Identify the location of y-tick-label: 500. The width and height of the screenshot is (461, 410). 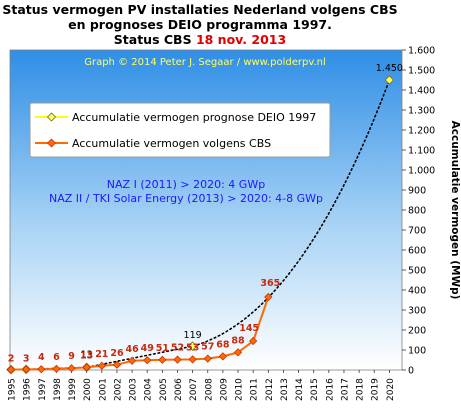
(417, 271).